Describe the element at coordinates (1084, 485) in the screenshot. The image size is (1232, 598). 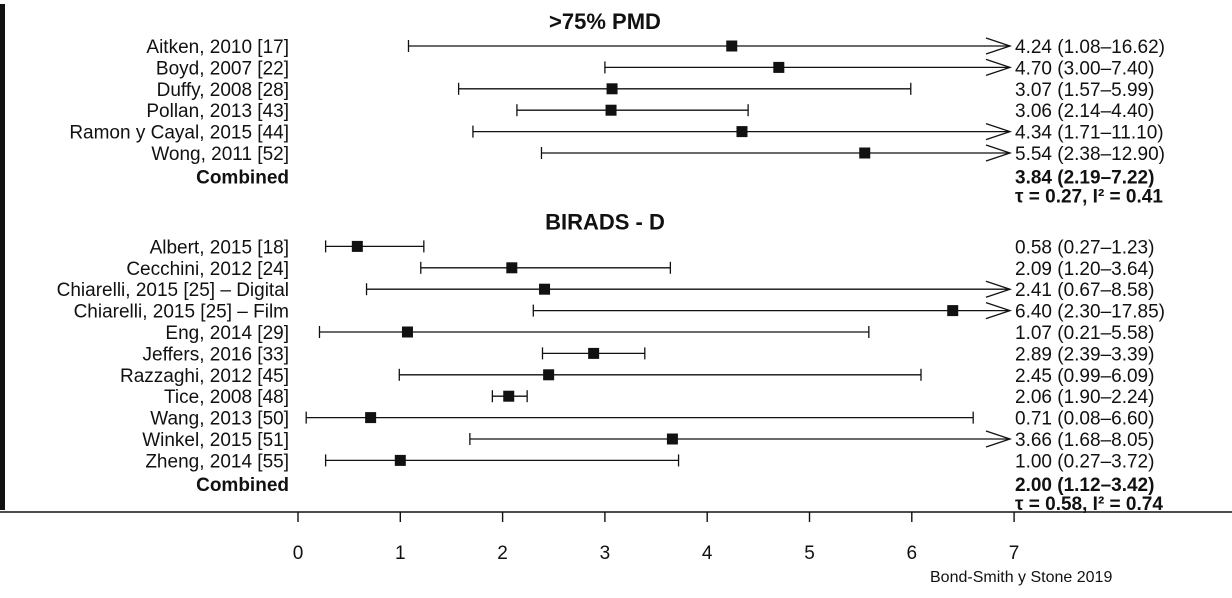
I see `combined-estimate: 2.00 (1.12–3.42)` at that location.